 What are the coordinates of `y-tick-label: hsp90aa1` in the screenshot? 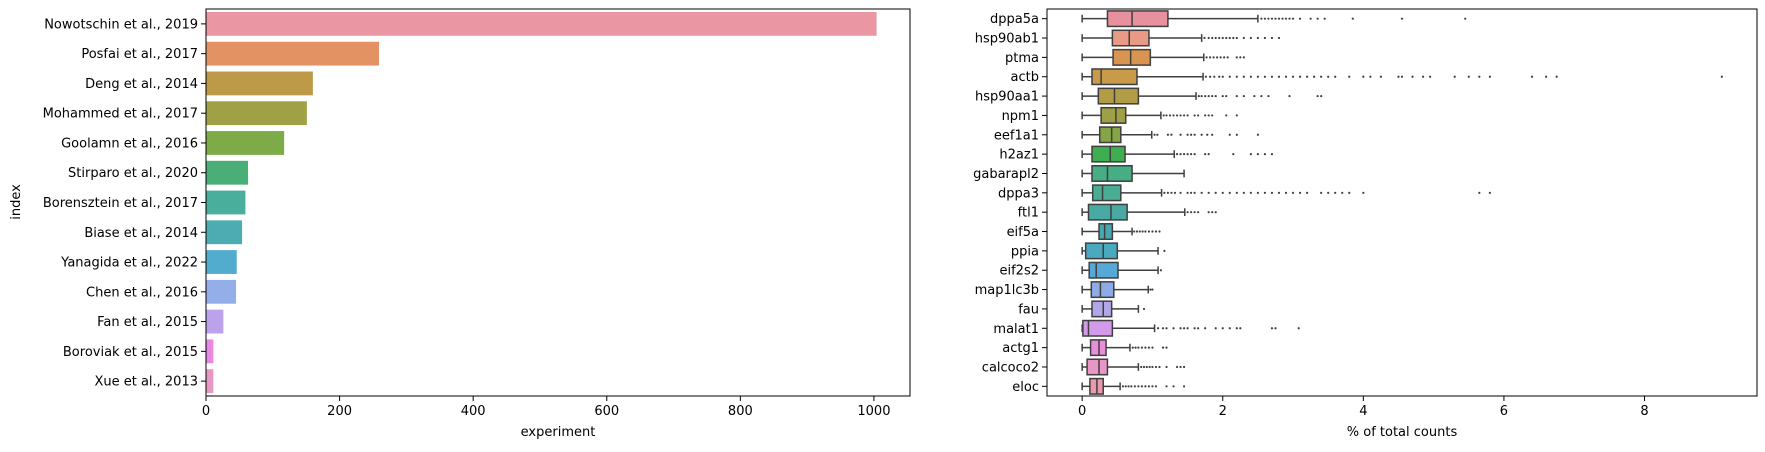 It's located at (1007, 97).